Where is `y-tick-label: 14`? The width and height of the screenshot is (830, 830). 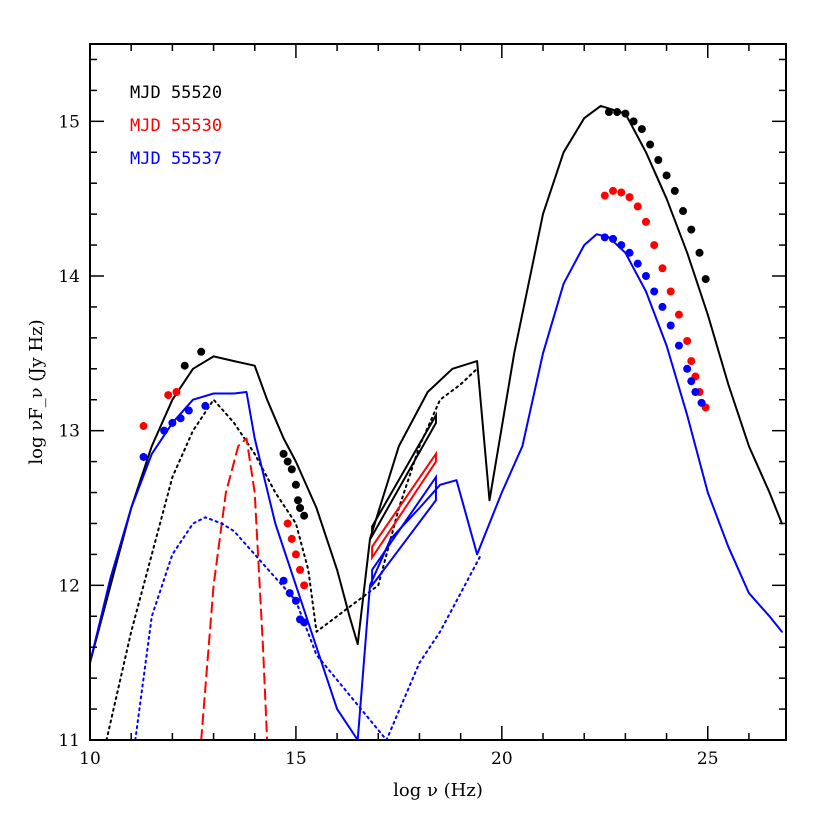 y-tick-label: 14 is located at coordinates (69, 277).